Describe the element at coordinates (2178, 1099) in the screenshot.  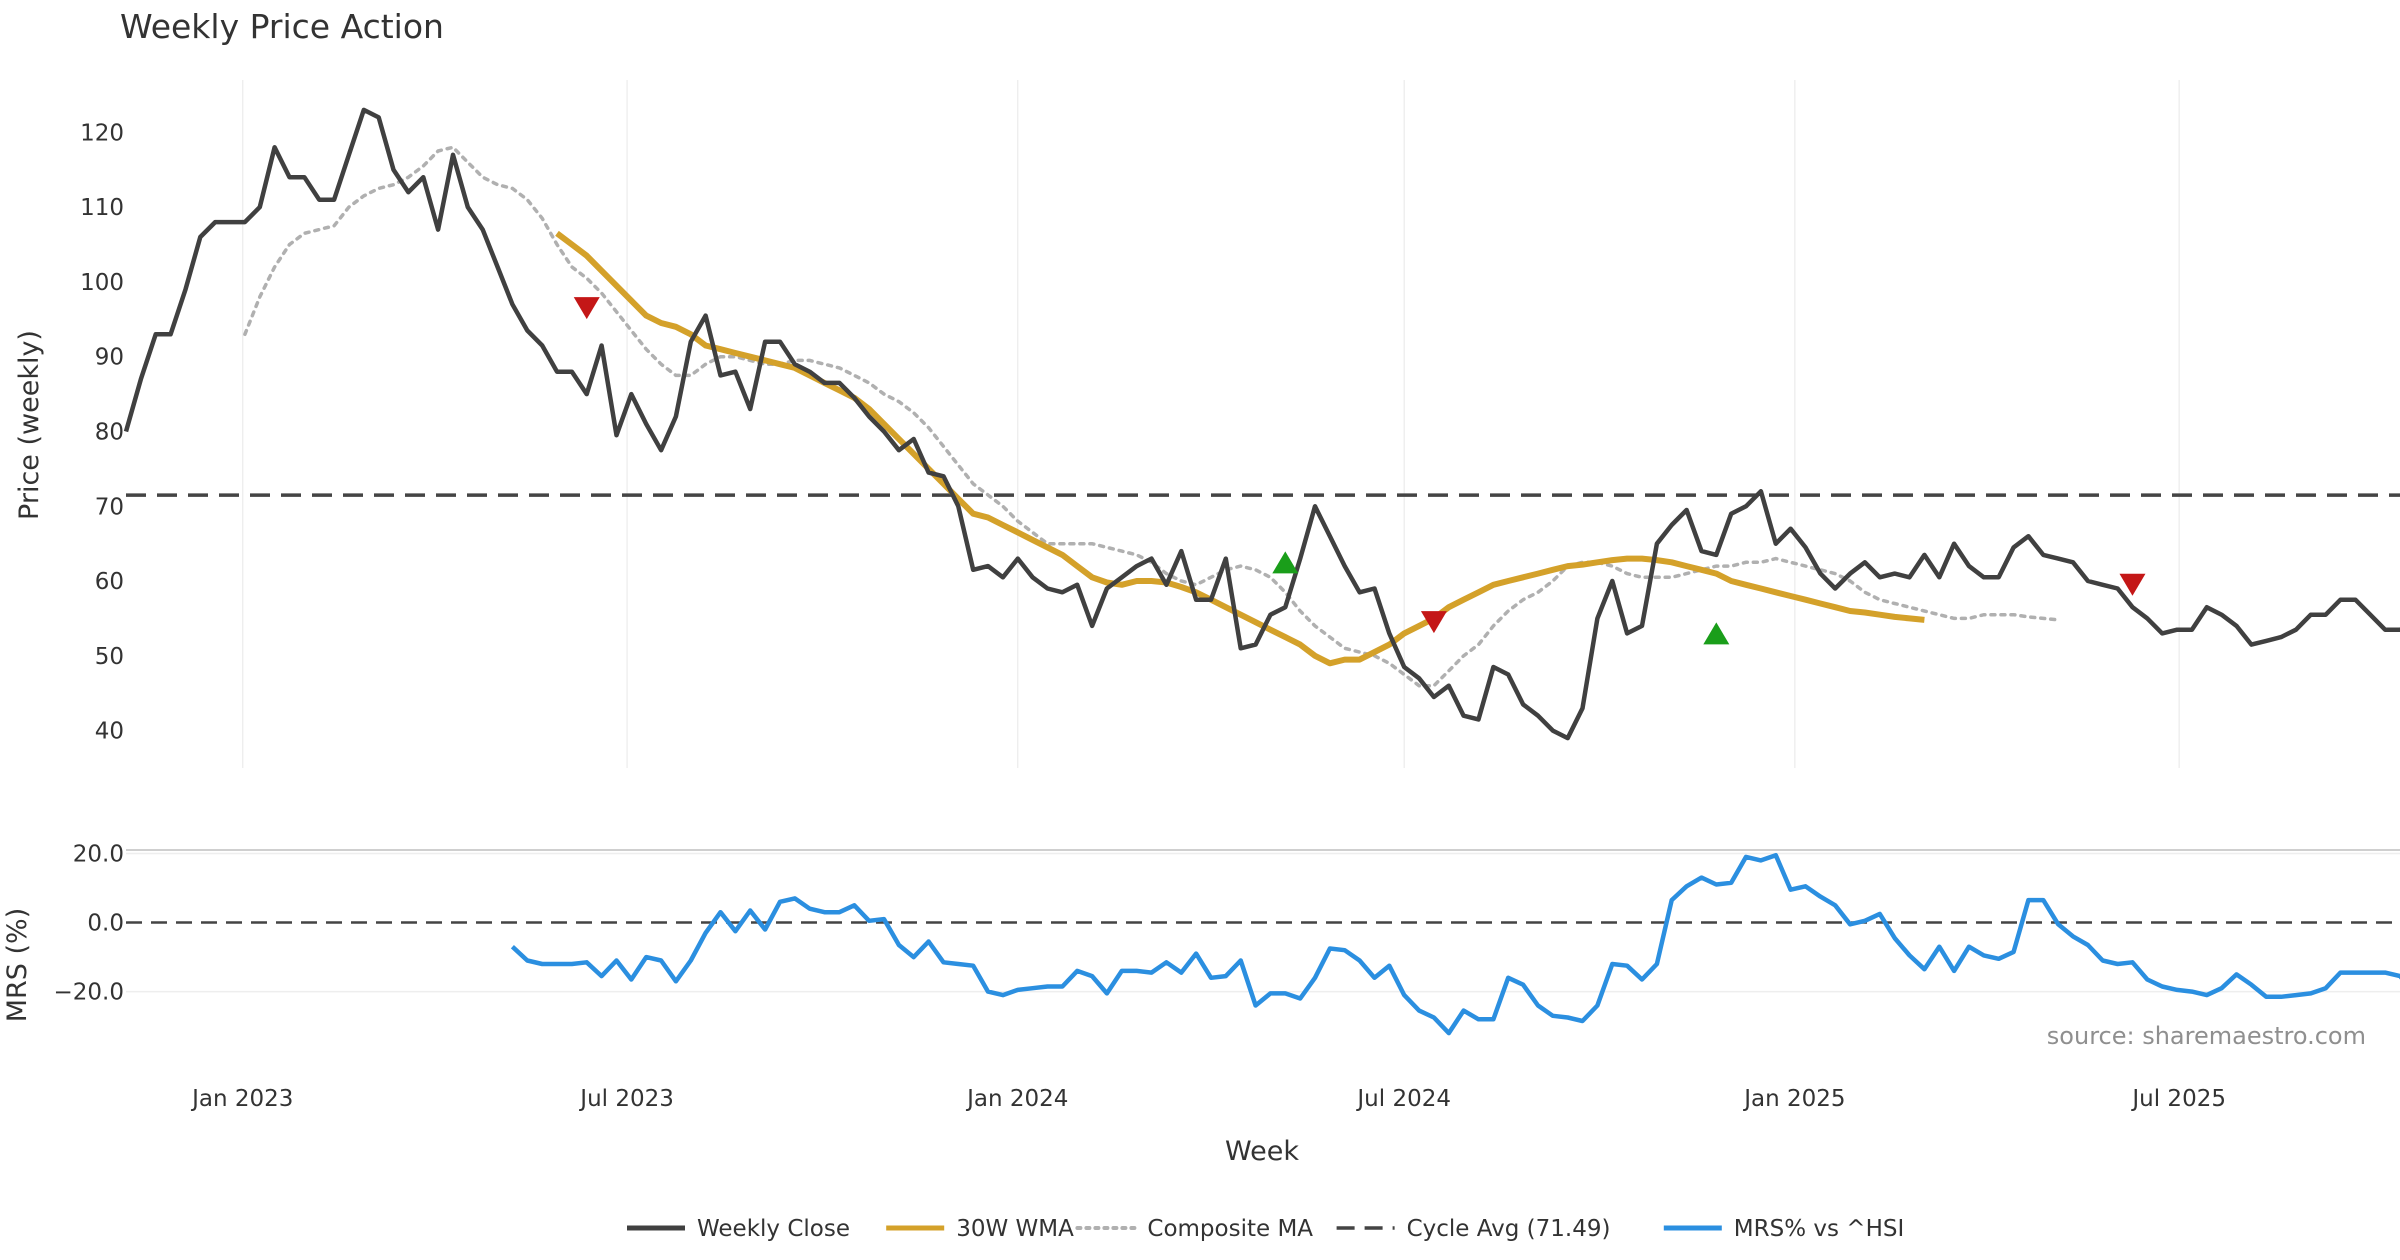
I see `x-tick-label: Jul 2025` at that location.